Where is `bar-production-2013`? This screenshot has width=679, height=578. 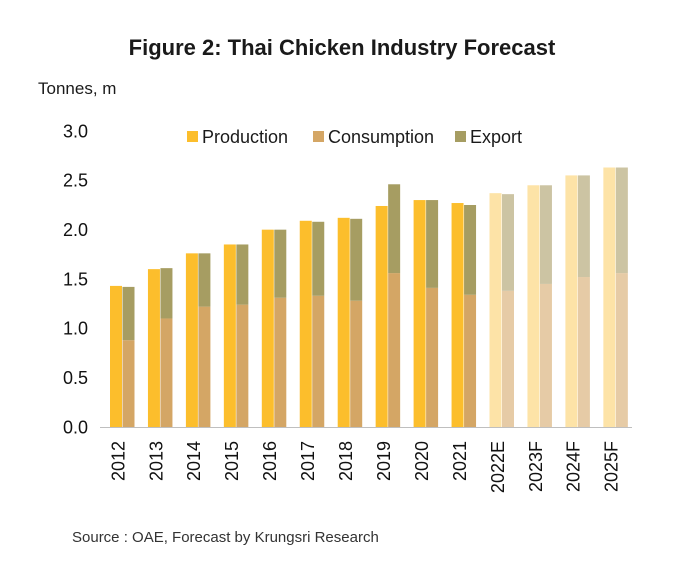
bar-production-2013 is located at coordinates (153, 348).